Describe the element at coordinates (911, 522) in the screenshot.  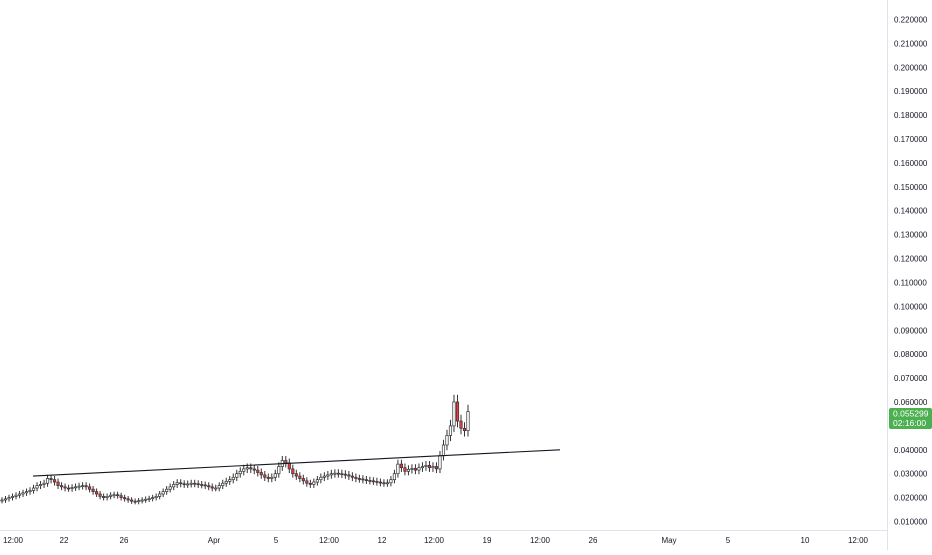
I see `y-tick-label: 0.010000` at that location.